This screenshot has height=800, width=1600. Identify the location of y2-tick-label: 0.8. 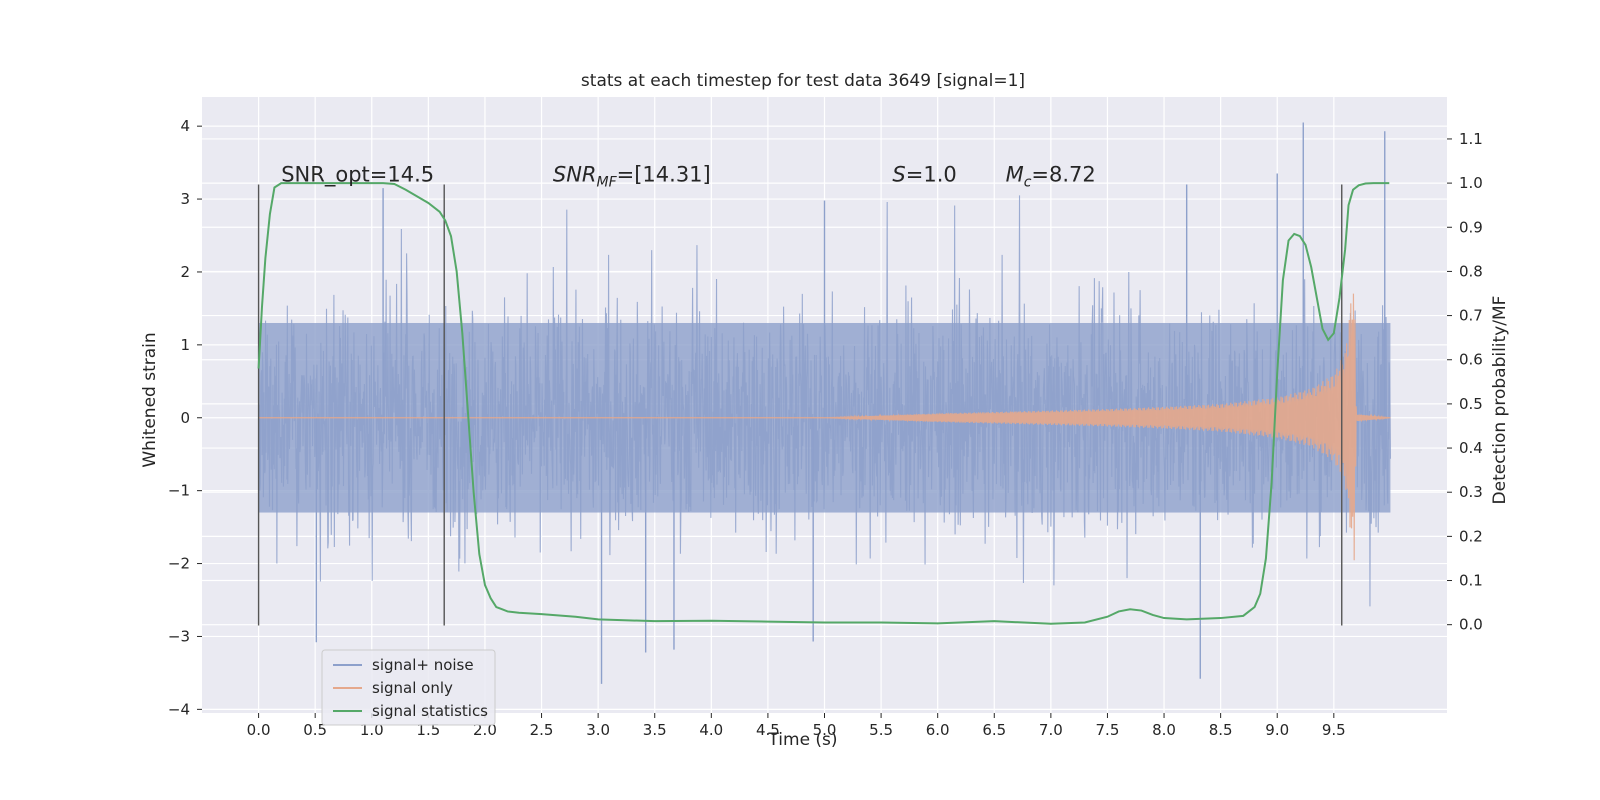
(1471, 271).